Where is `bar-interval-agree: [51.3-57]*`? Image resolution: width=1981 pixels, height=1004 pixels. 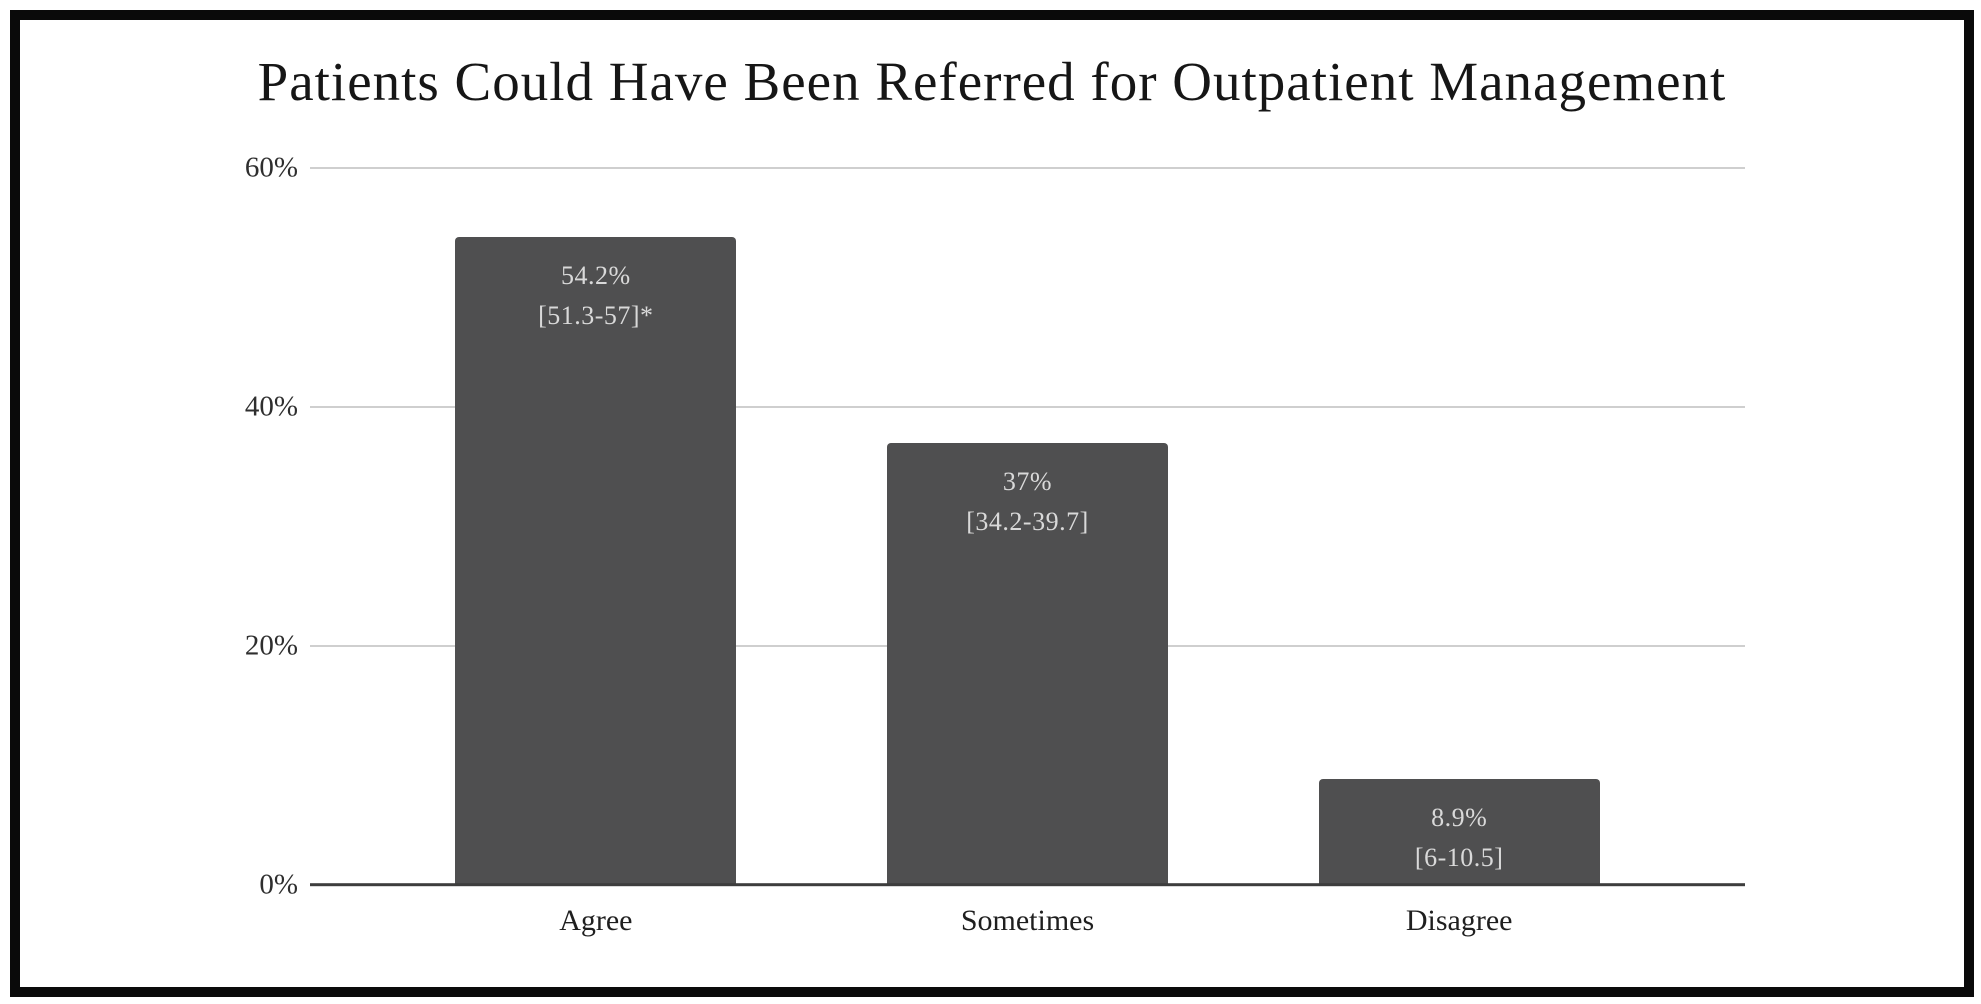
bar-interval-agree: [51.3-57]* is located at coordinates (596, 316).